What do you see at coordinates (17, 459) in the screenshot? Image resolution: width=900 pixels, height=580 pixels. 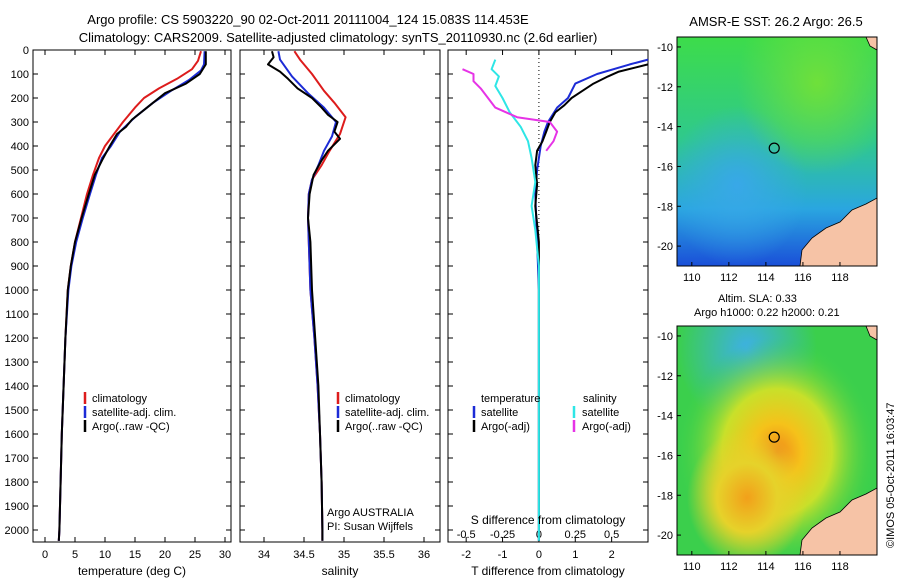 I see `y-tick-label: 1700` at bounding box center [17, 459].